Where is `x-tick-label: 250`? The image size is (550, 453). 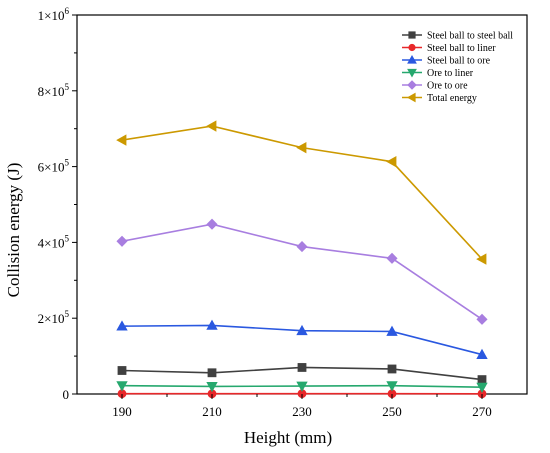
x-tick-label: 250 is located at coordinates (392, 411).